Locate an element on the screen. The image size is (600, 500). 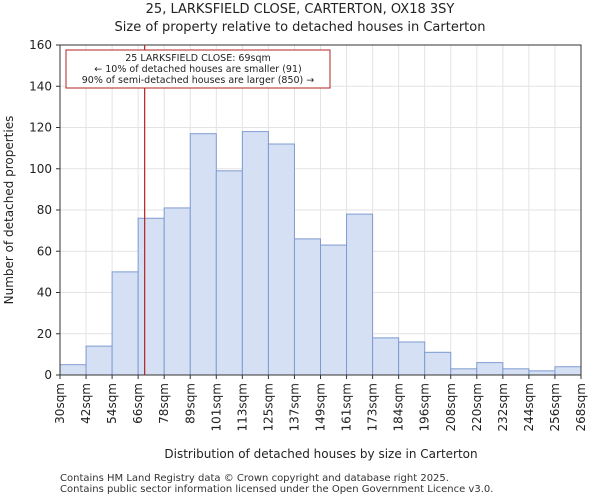
x-tick-label: 113sqm is located at coordinates (242, 407).